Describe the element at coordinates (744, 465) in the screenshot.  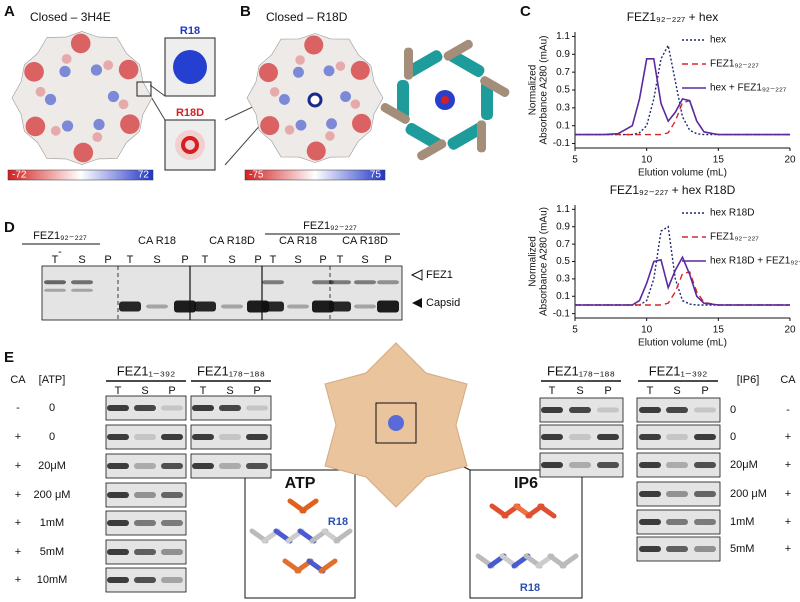
I see `ip6-conc: 20μM` at that location.